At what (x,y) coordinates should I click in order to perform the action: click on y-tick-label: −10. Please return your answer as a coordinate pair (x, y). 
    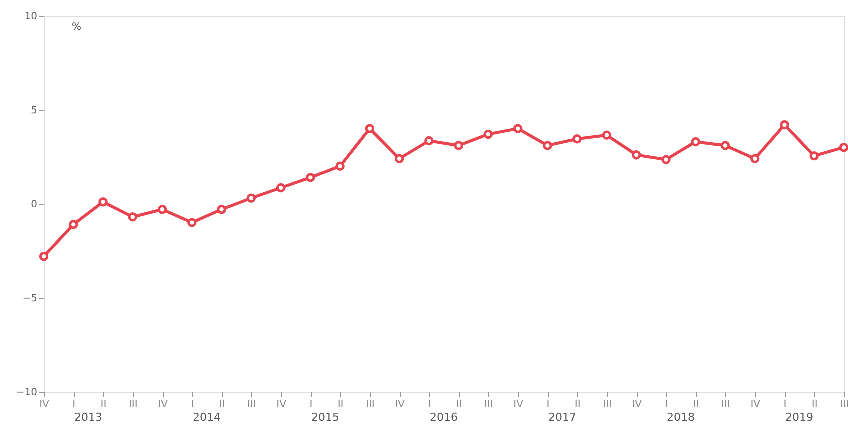
    Looking at the image, I should click on (27, 393).